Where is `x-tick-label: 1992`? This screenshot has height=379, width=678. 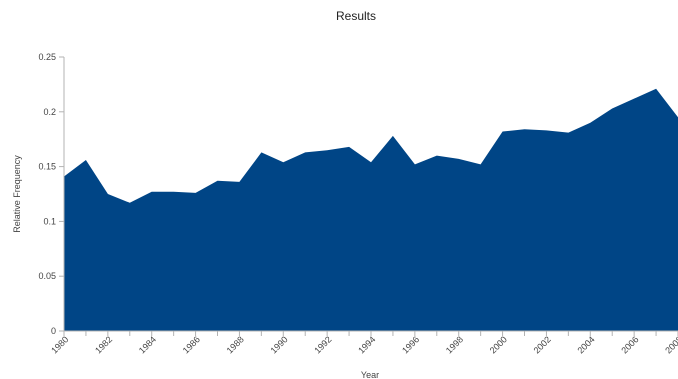
x-tick-label: 1992 is located at coordinates (322, 344).